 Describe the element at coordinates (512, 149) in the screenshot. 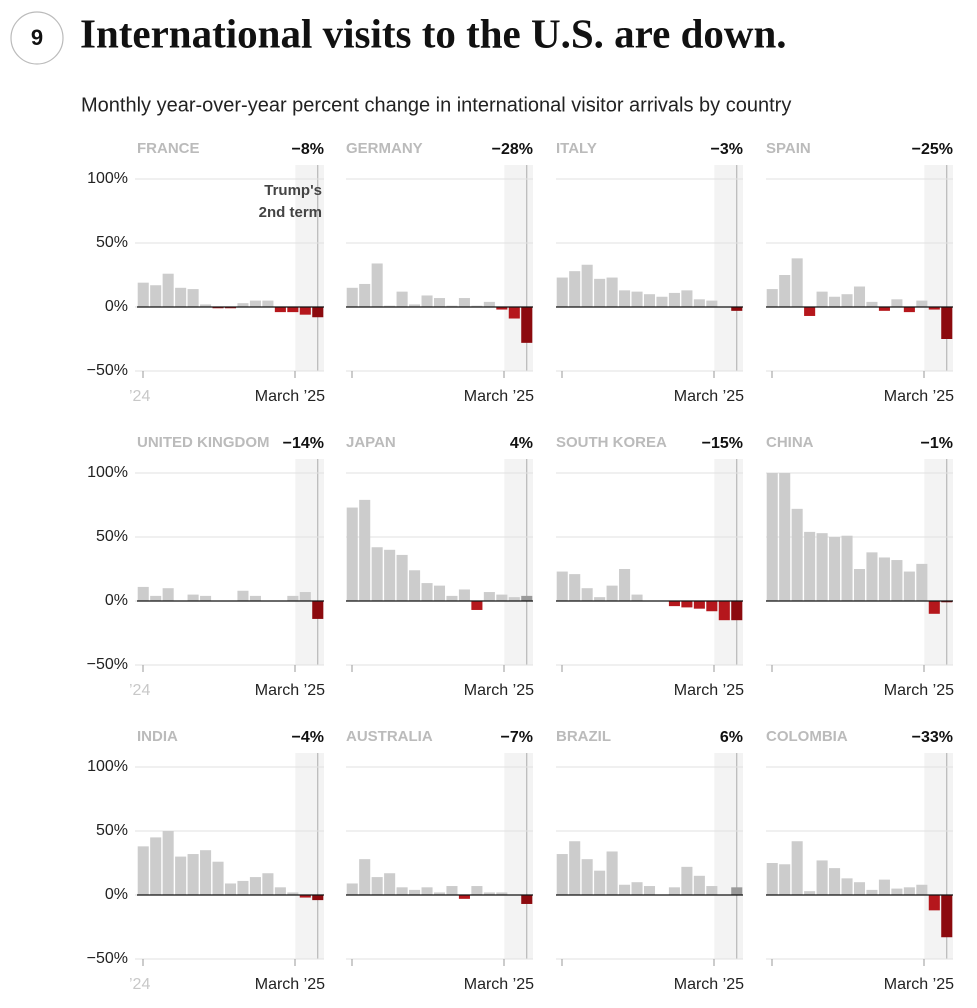

I see `value-label: −28%` at that location.